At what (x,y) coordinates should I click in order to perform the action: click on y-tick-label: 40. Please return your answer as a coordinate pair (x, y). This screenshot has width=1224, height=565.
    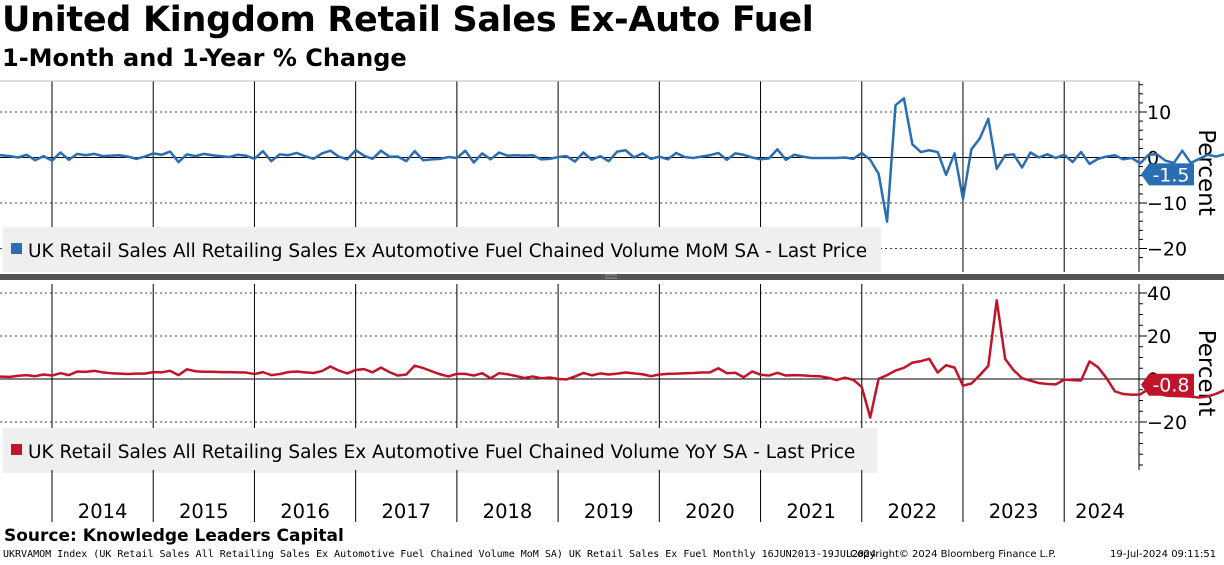
    Looking at the image, I should click on (1159, 294).